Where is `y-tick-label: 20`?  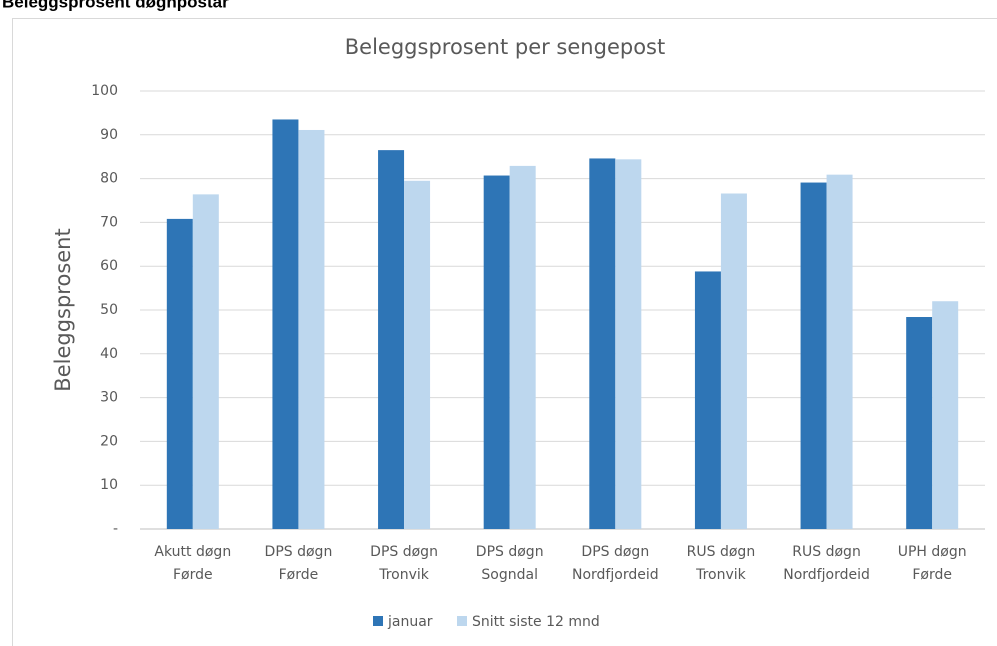
y-tick-label: 20 is located at coordinates (109, 441).